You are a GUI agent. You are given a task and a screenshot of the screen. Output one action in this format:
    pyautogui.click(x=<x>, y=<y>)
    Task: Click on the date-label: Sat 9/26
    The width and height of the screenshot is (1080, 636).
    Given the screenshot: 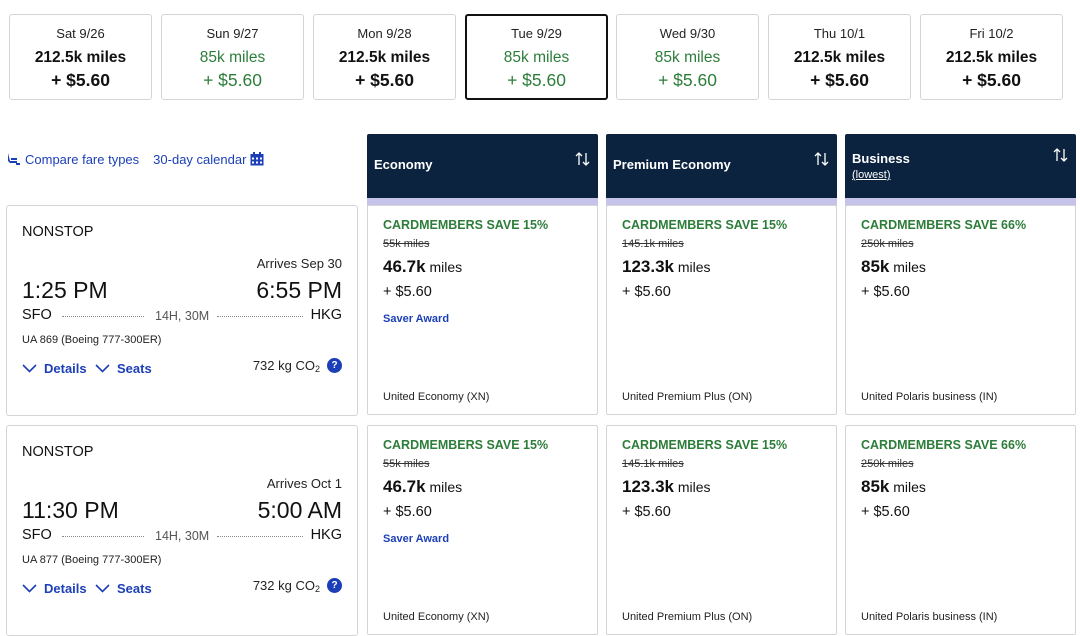 What is the action you would take?
    pyautogui.click(x=80, y=33)
    